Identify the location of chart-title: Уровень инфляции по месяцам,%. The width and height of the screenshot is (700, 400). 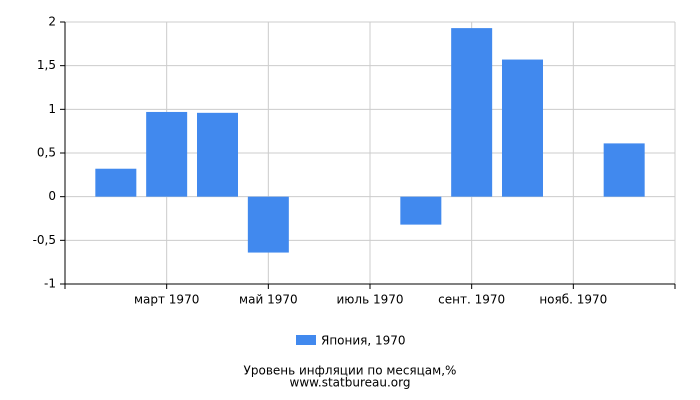
(350, 371).